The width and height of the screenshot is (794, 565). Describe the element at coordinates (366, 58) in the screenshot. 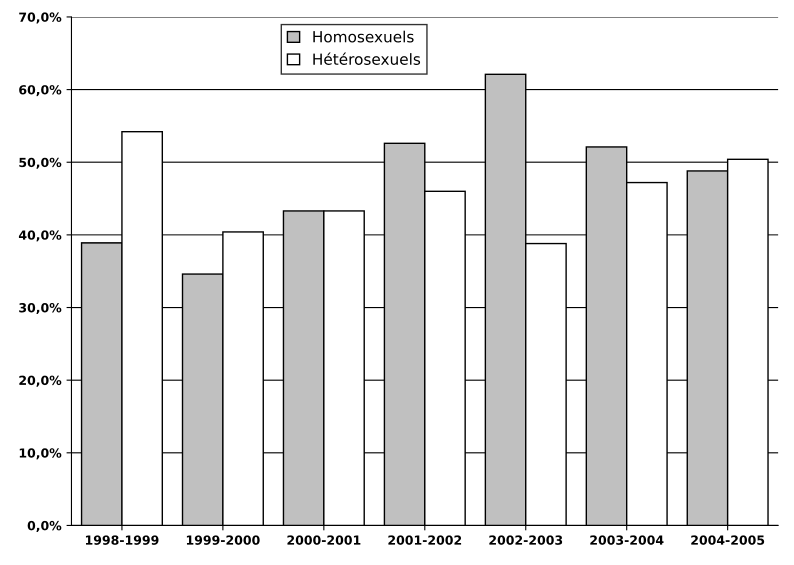

I see `legend-label: Hétérosexuels` at that location.